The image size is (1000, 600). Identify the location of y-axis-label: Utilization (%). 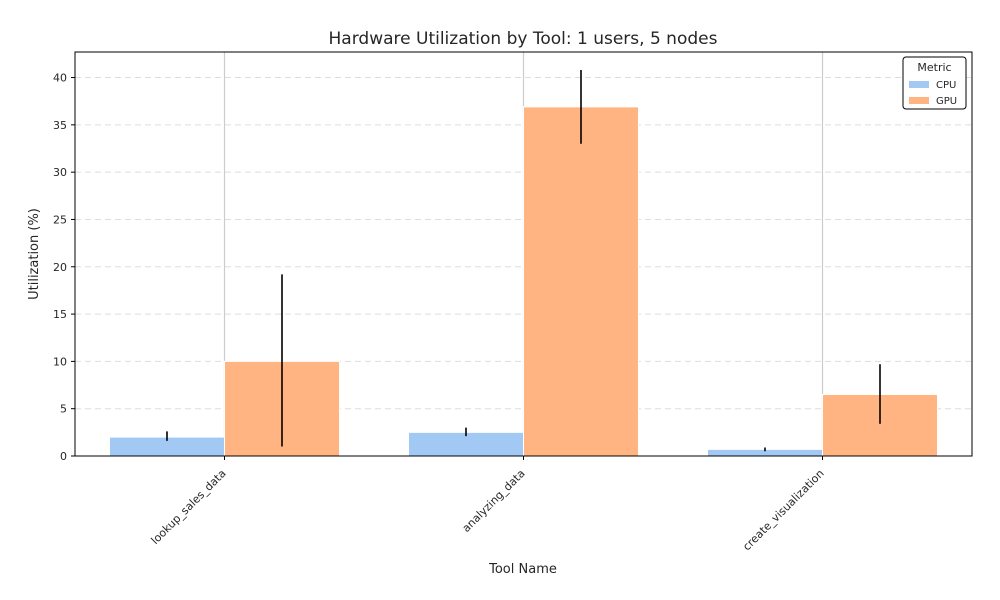
(34, 254).